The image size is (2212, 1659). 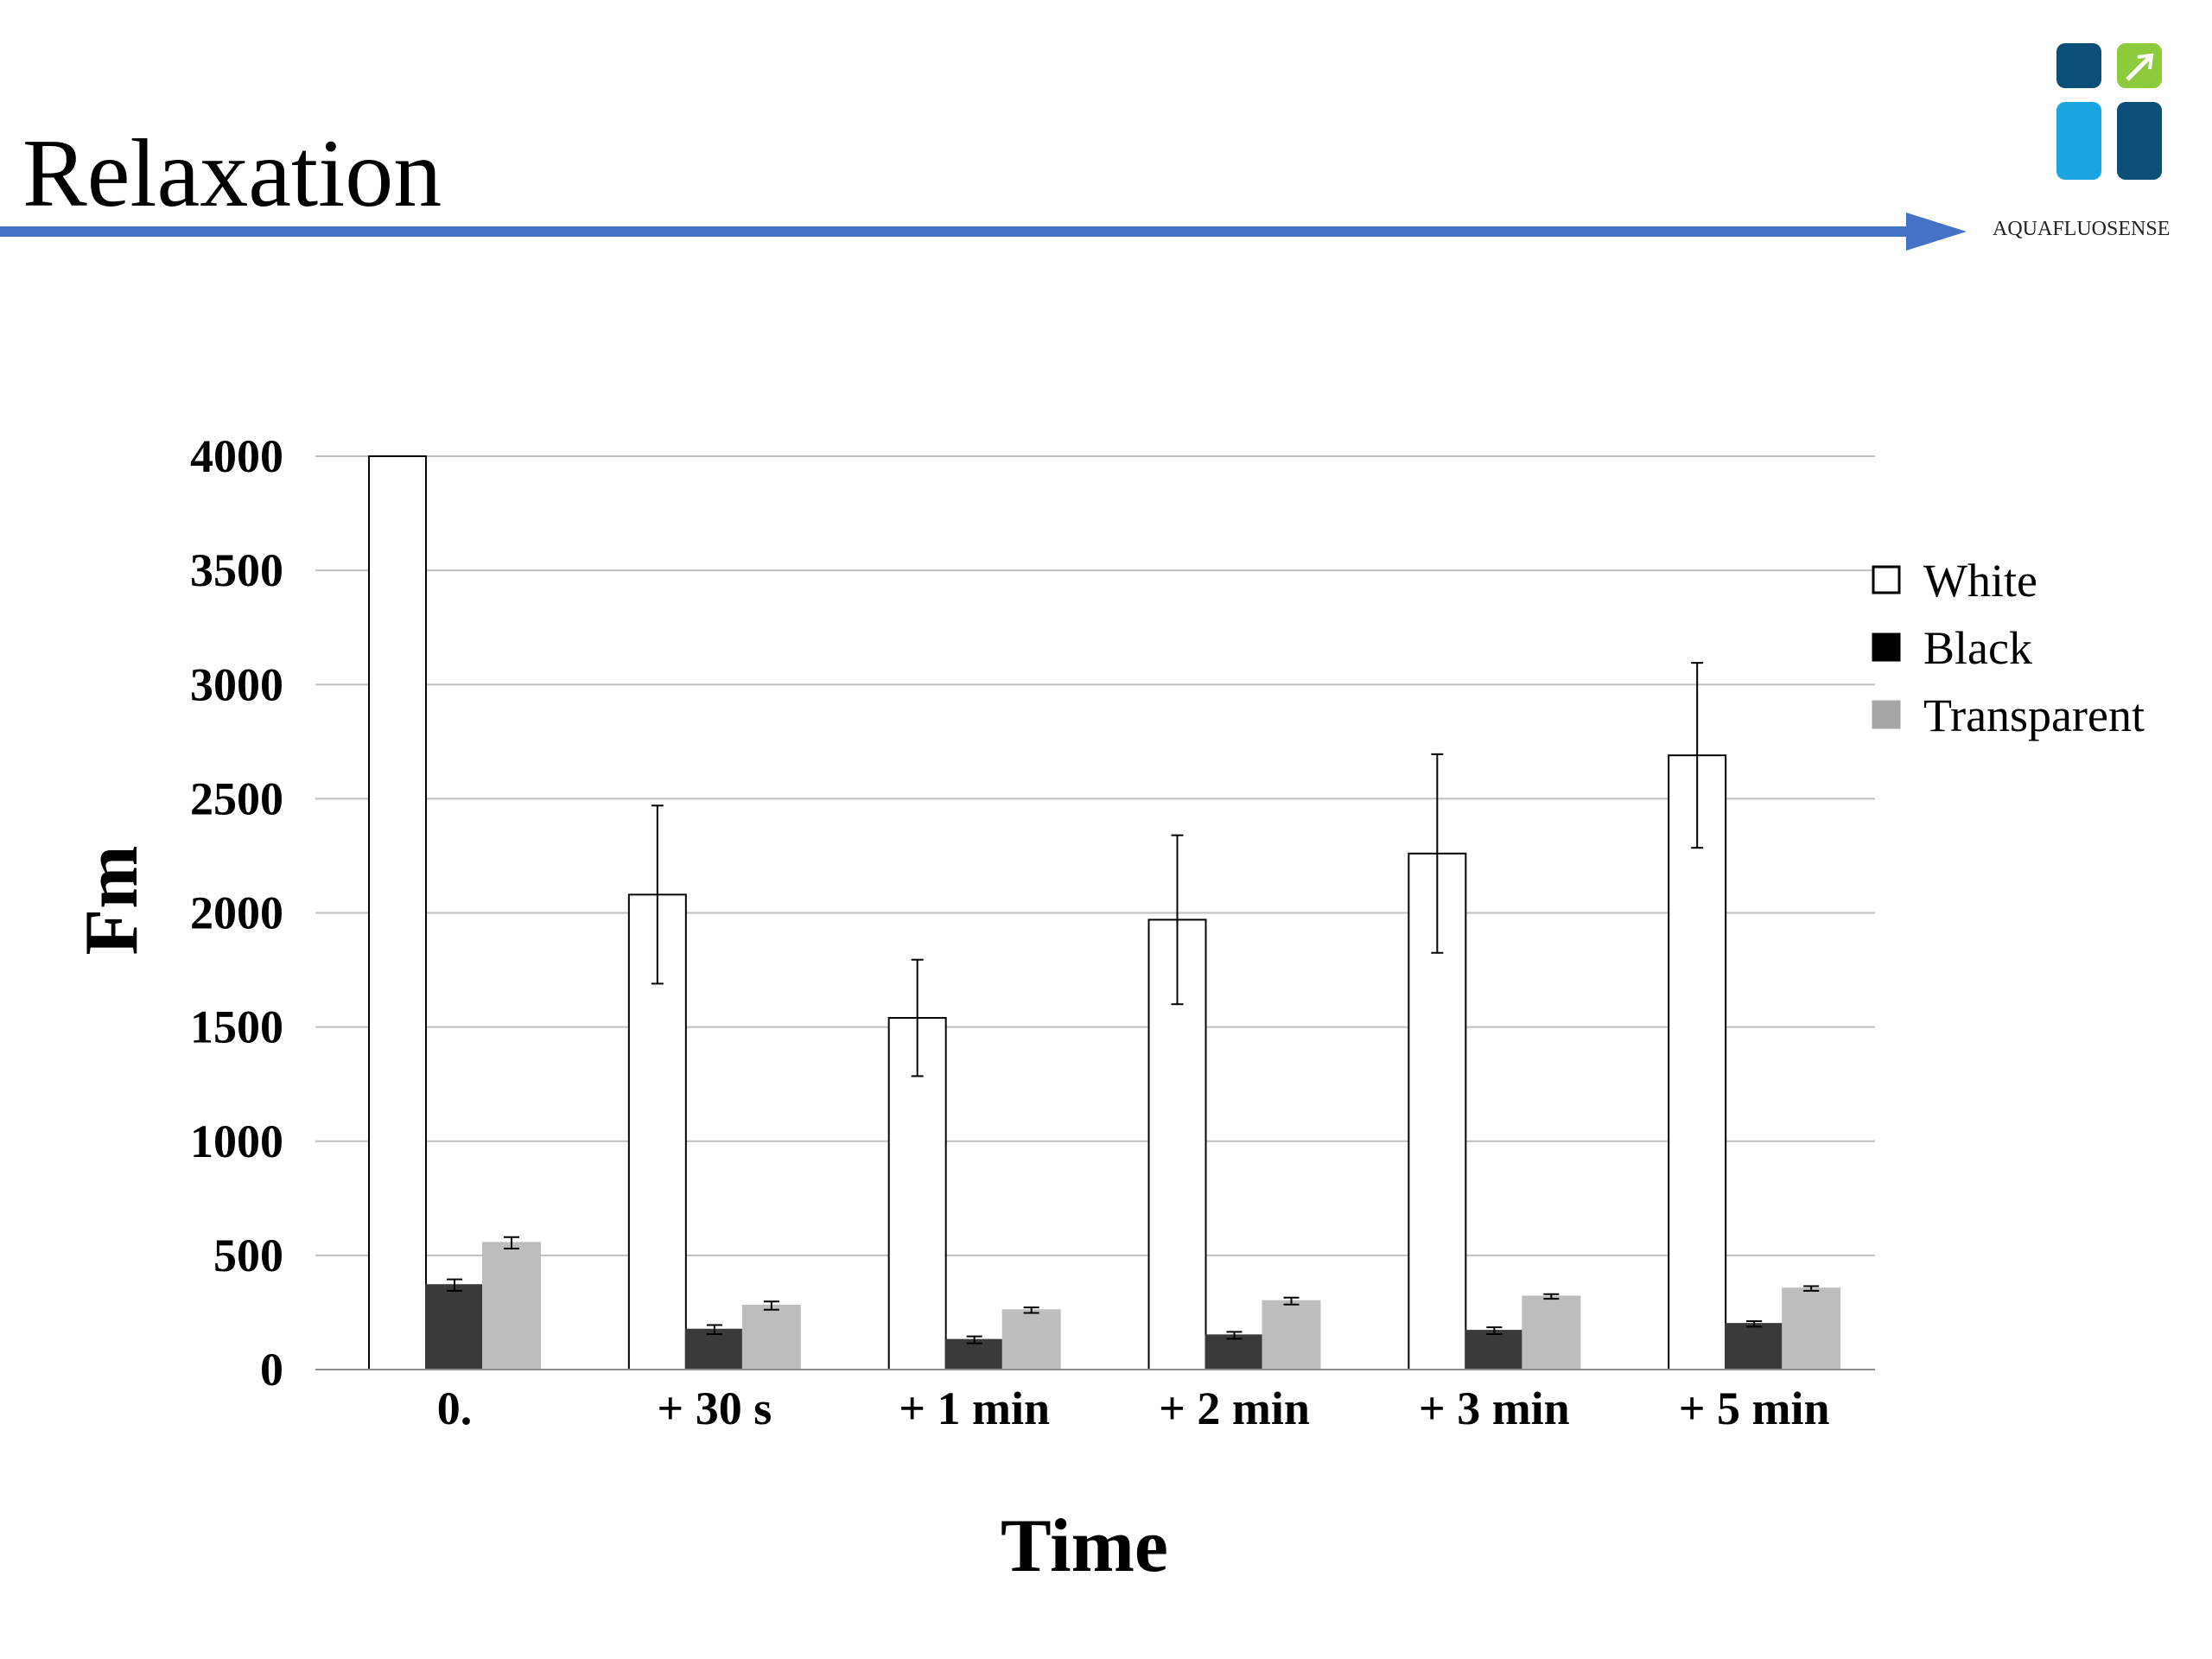 What do you see at coordinates (974, 1408) in the screenshot?
I see `x-tick-label: + 1 min` at bounding box center [974, 1408].